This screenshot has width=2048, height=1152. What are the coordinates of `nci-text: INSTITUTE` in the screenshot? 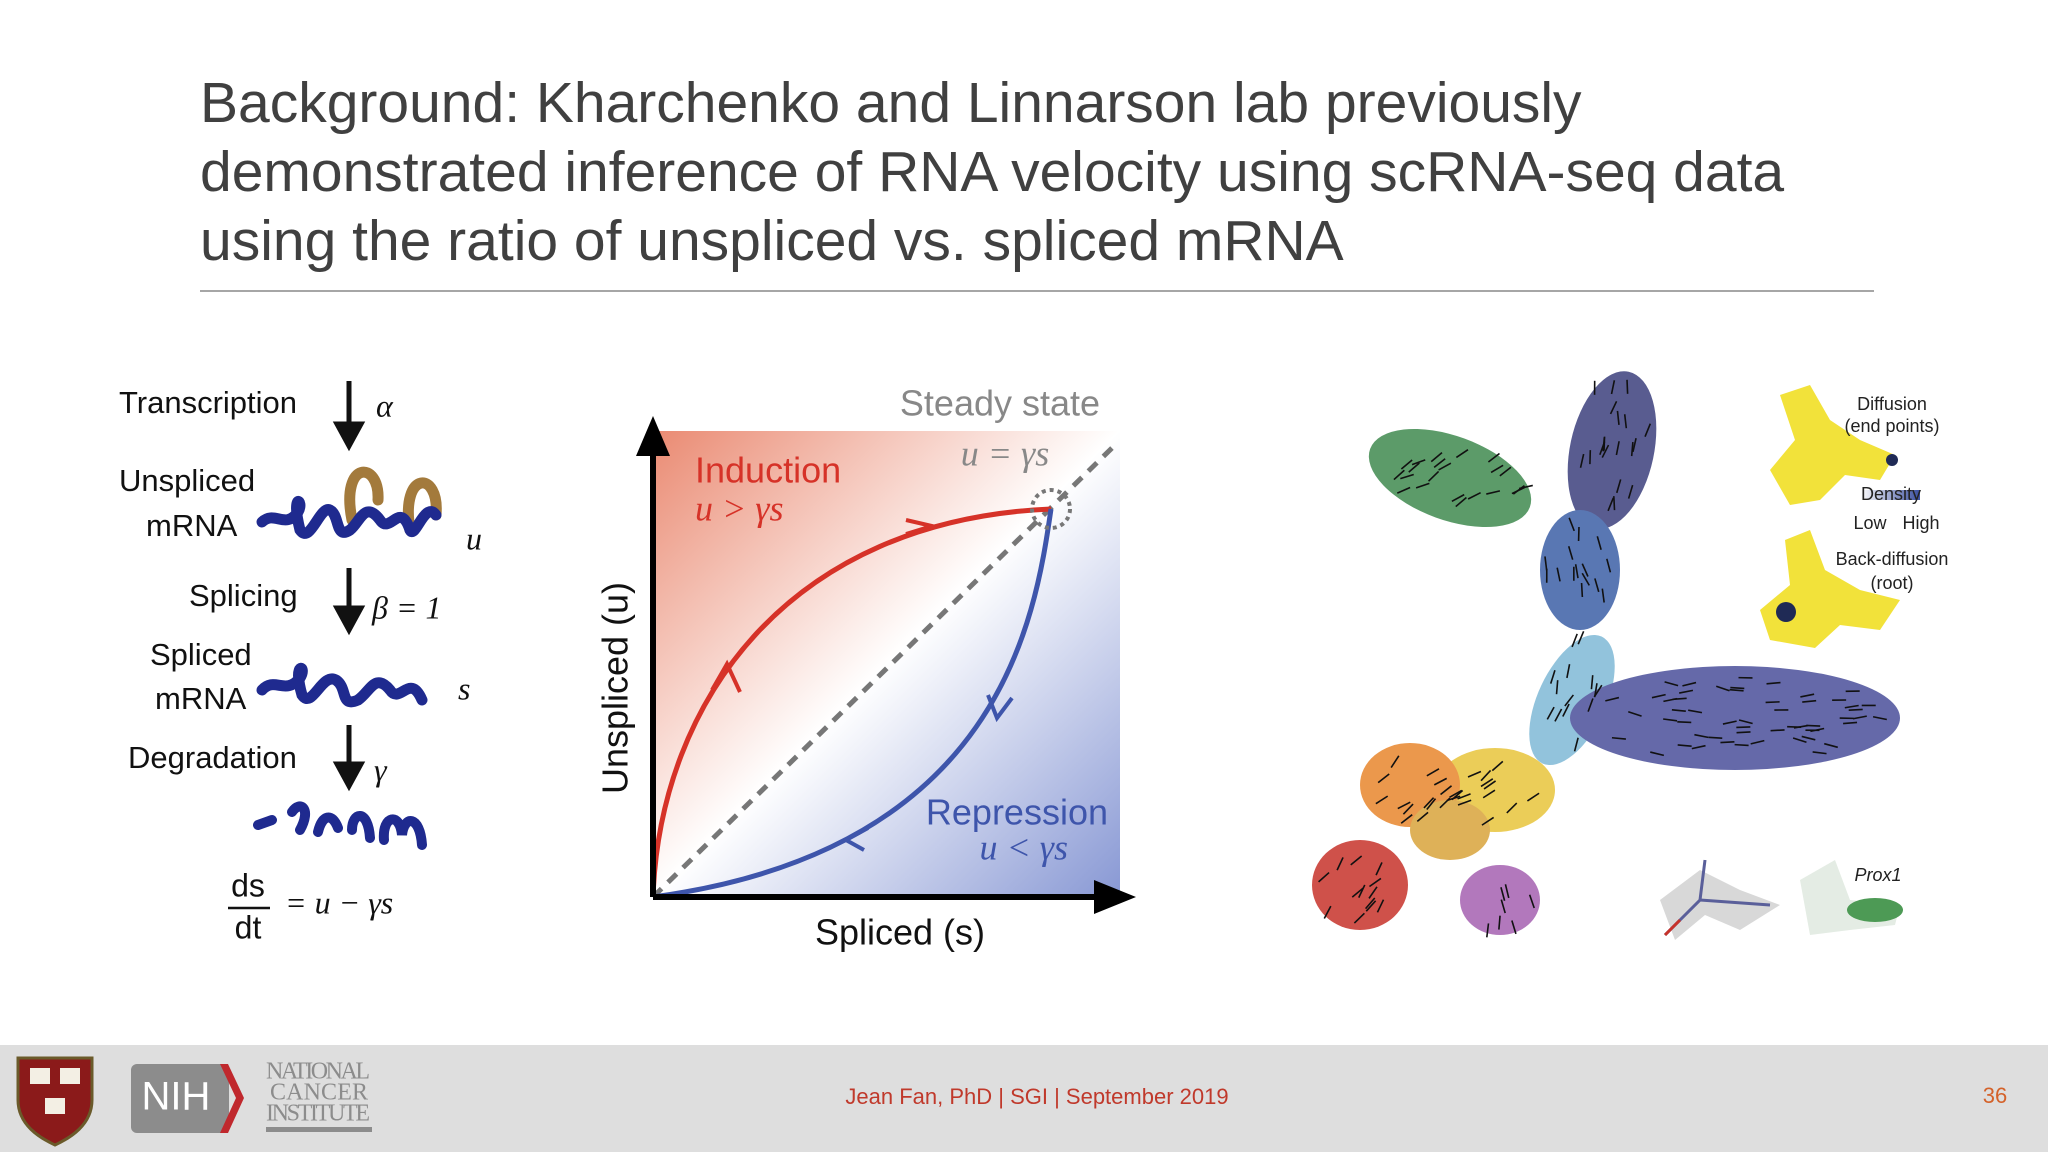 It's located at (318, 1114).